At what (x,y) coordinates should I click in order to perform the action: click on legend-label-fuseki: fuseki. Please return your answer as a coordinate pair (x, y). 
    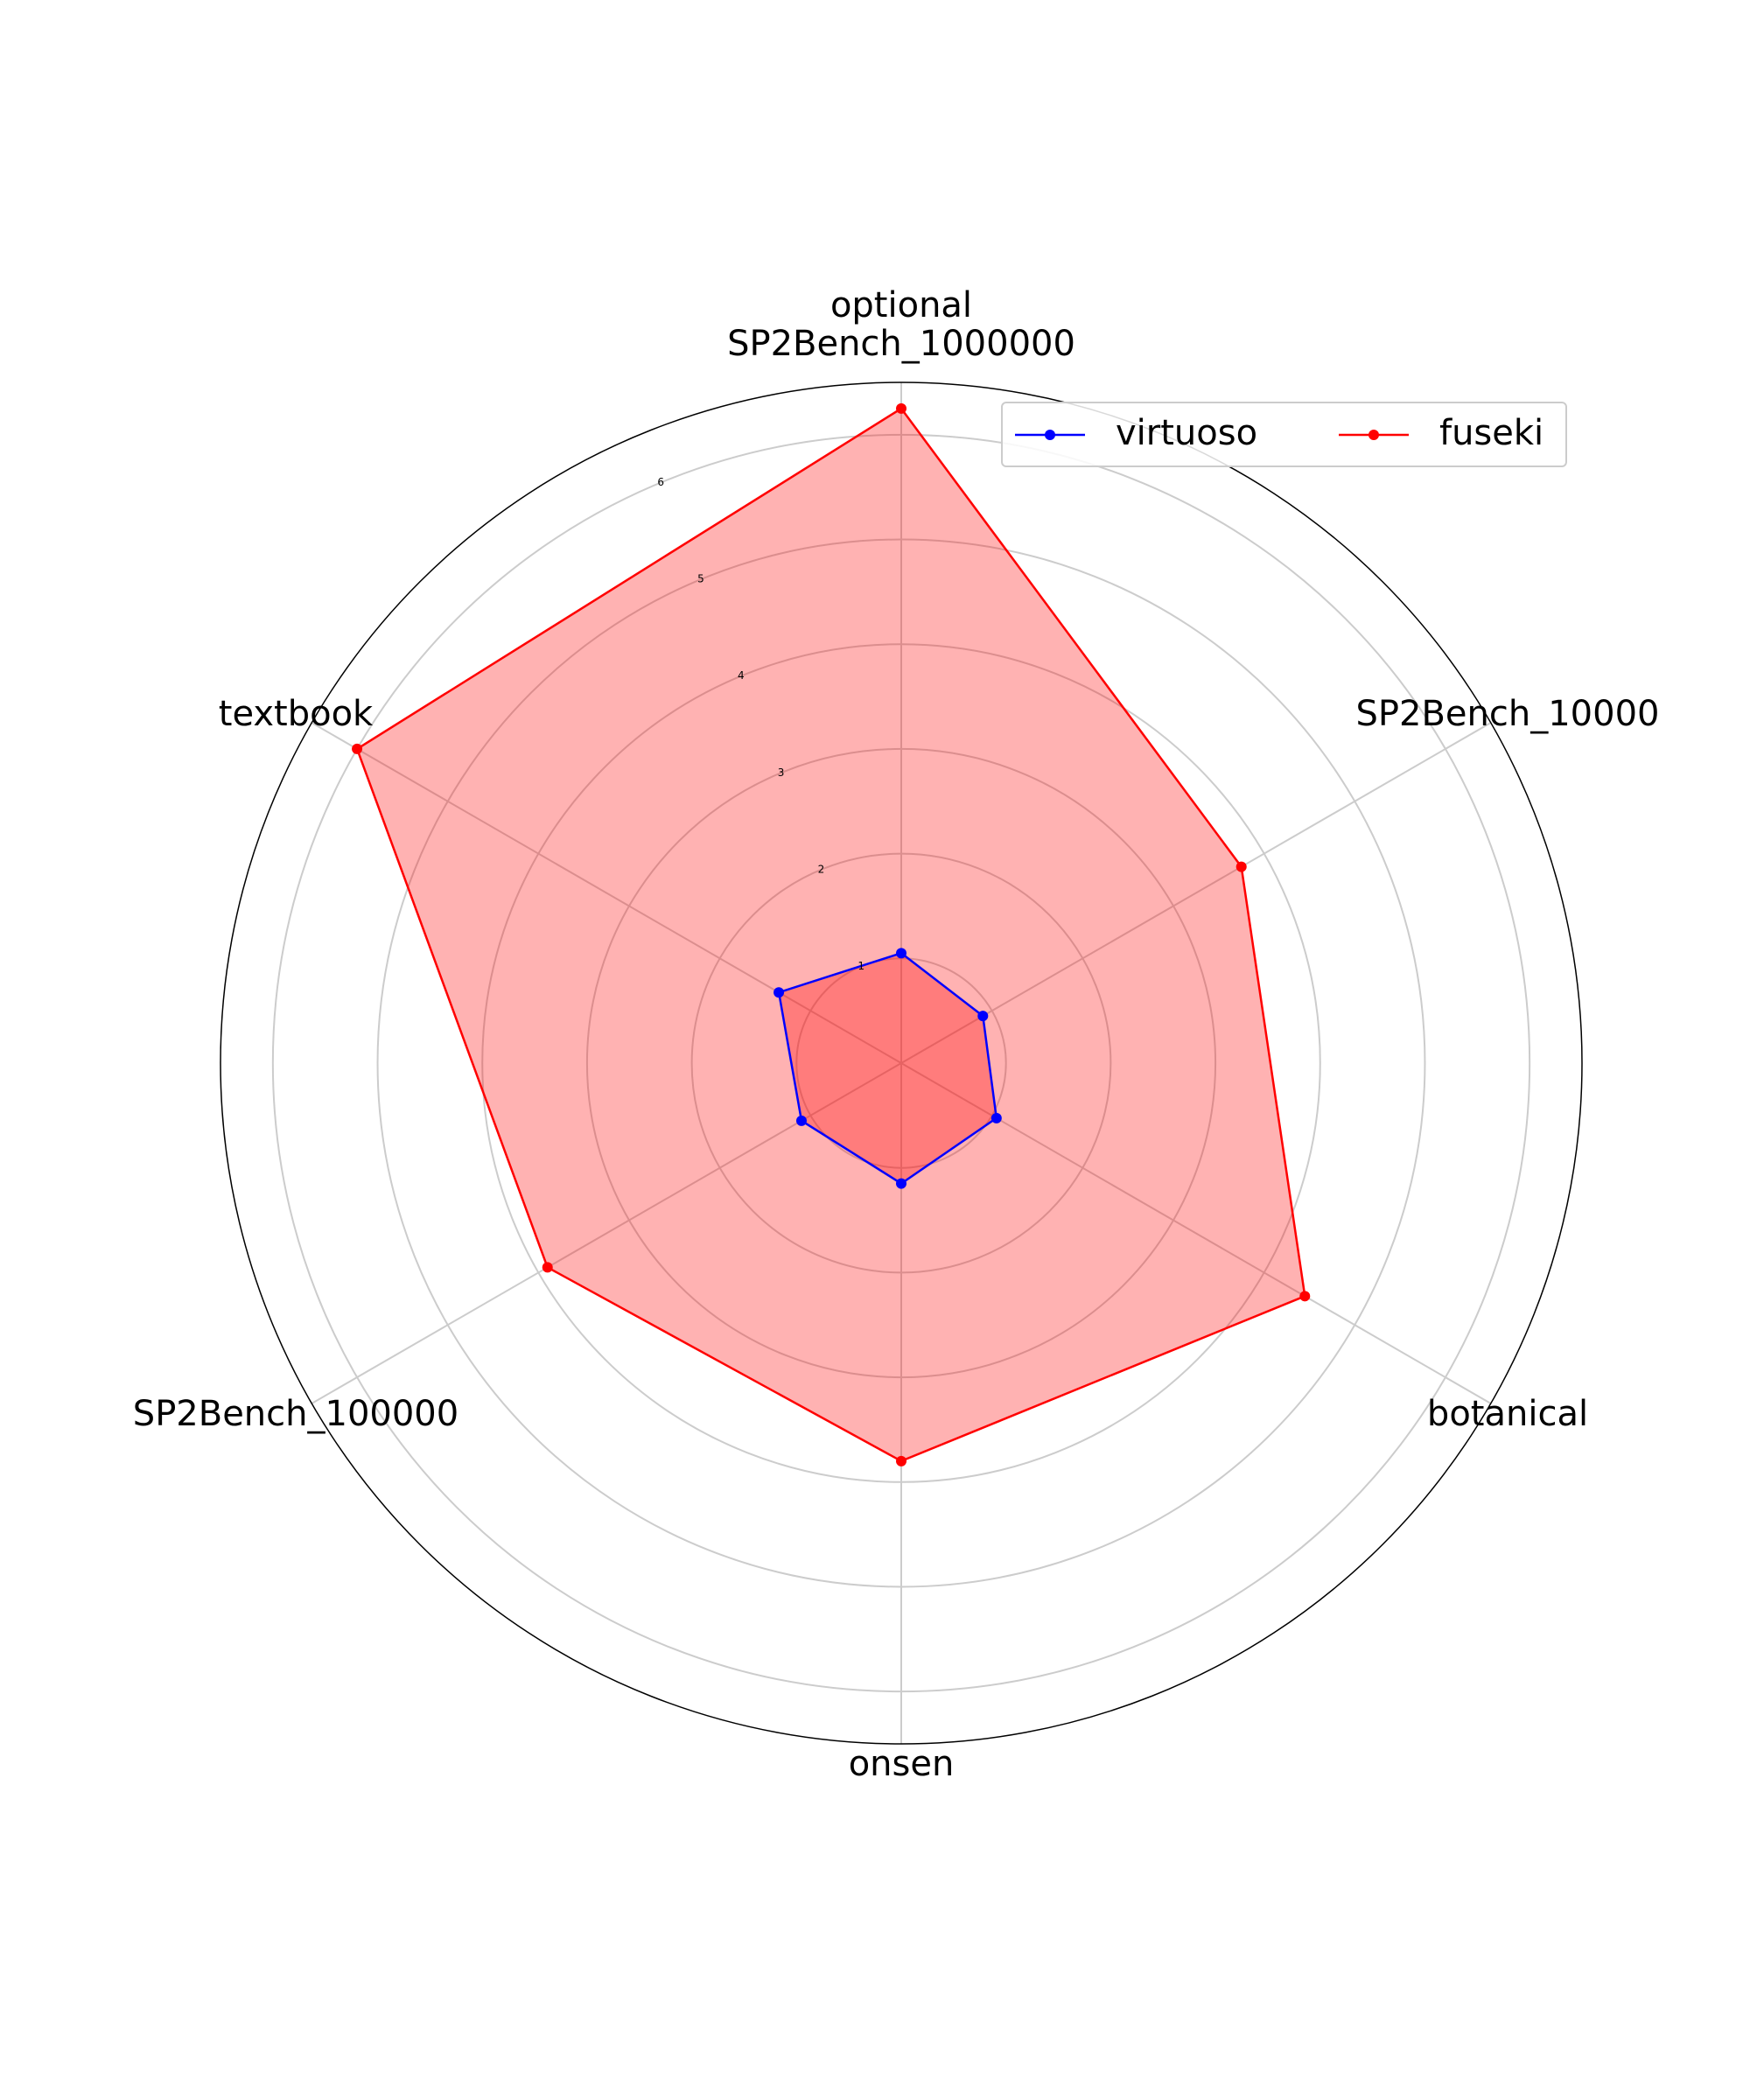
    Looking at the image, I should click on (1491, 433).